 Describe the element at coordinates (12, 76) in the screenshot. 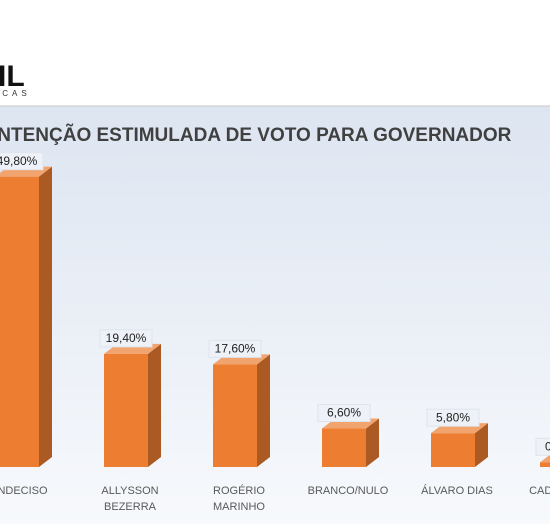

I see `logo: IL` at that location.